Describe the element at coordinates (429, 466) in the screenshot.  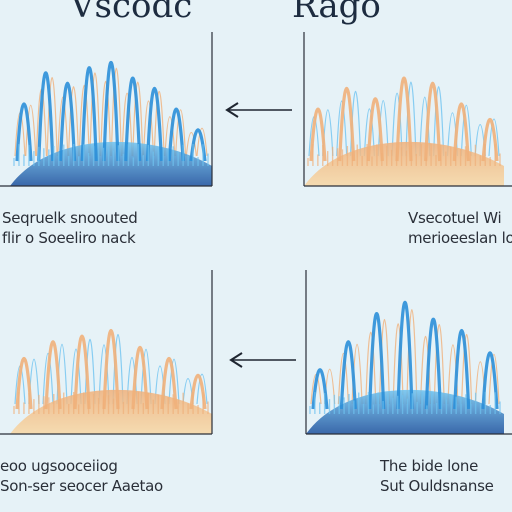
I see `caption-line: The bide lone` at that location.